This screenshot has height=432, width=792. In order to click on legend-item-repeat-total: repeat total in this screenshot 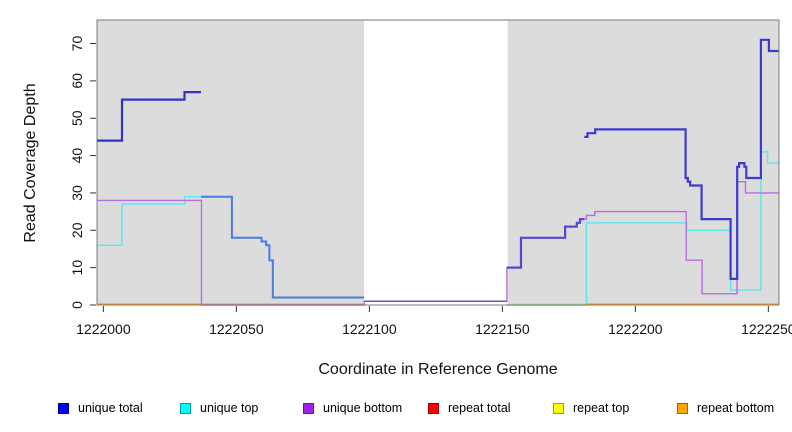, I will do `click(469, 408)`.